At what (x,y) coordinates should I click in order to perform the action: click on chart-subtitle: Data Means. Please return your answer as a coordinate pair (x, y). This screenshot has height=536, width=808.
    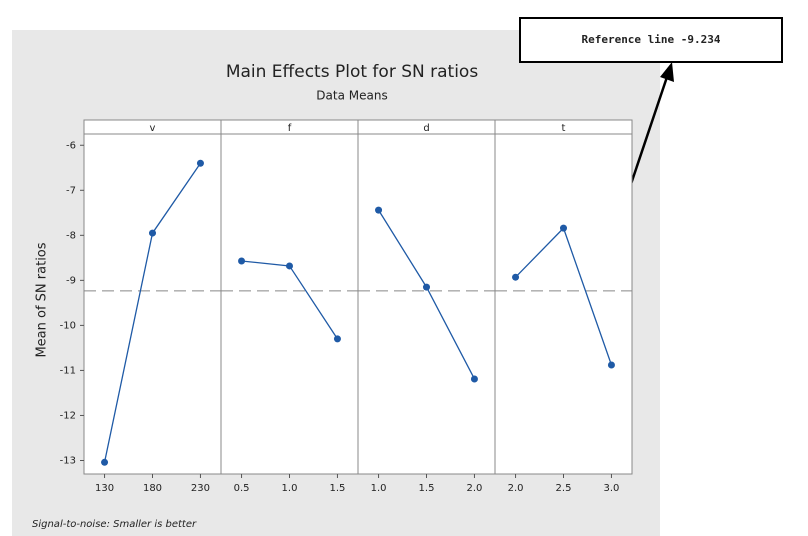
    Looking at the image, I should click on (351, 96).